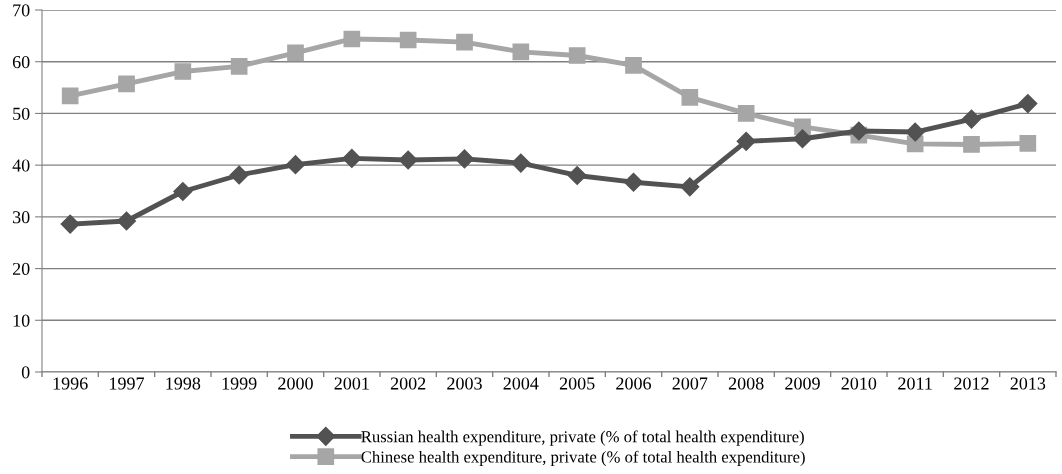 The height and width of the screenshot is (474, 1062). I want to click on y-tick-label: 50, so click(21, 113).